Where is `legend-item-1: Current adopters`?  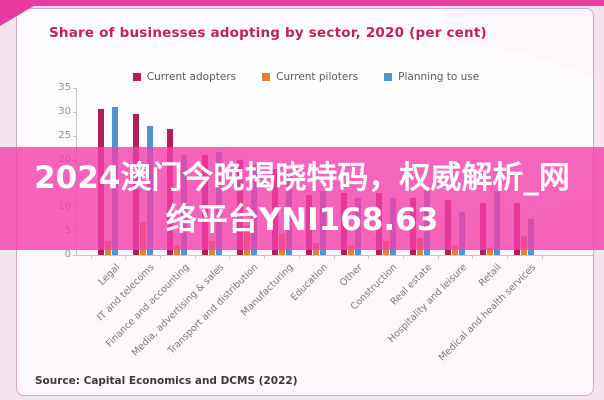
legend-item-1: Current adopters is located at coordinates (184, 77).